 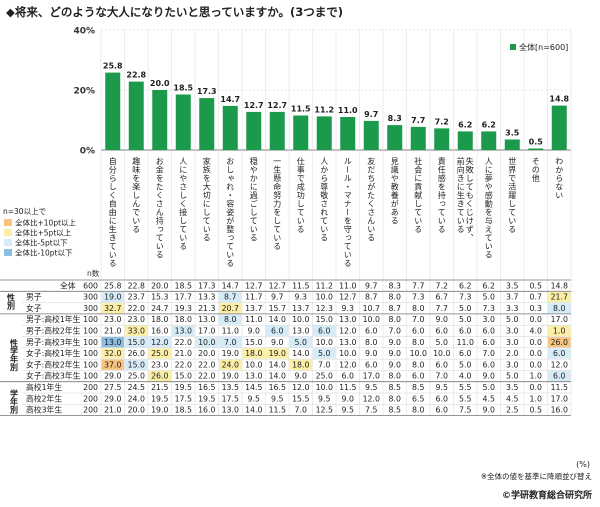 I want to click on table-cell: 16.5, so click(x=277, y=387).